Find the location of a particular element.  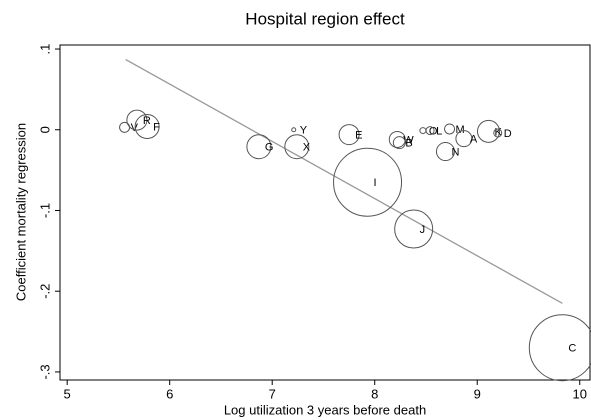

y-tick-label: -.3 is located at coordinates (44, 371).